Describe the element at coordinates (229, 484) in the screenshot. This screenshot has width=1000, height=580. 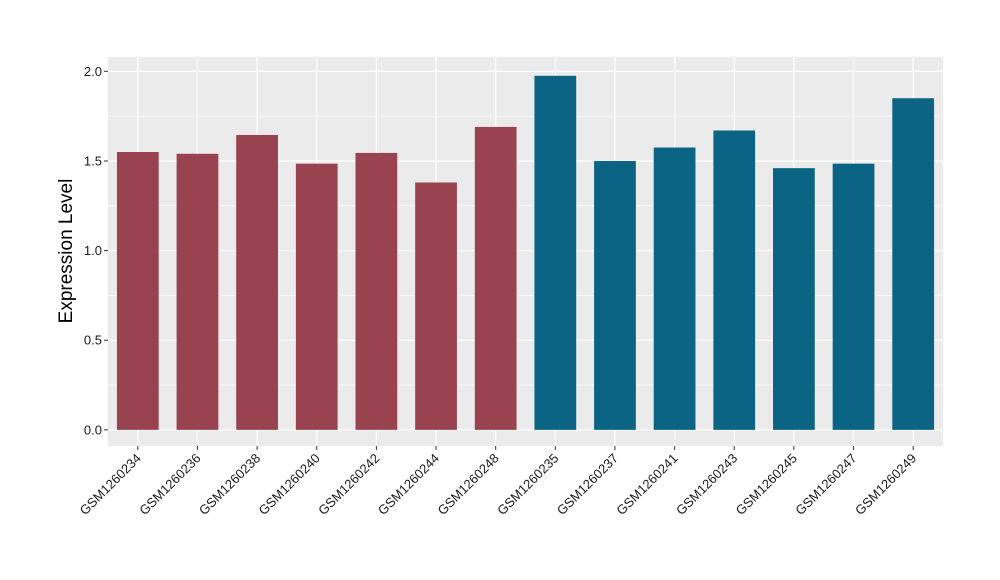
I see `x-tick-label: GSM1260238` at that location.